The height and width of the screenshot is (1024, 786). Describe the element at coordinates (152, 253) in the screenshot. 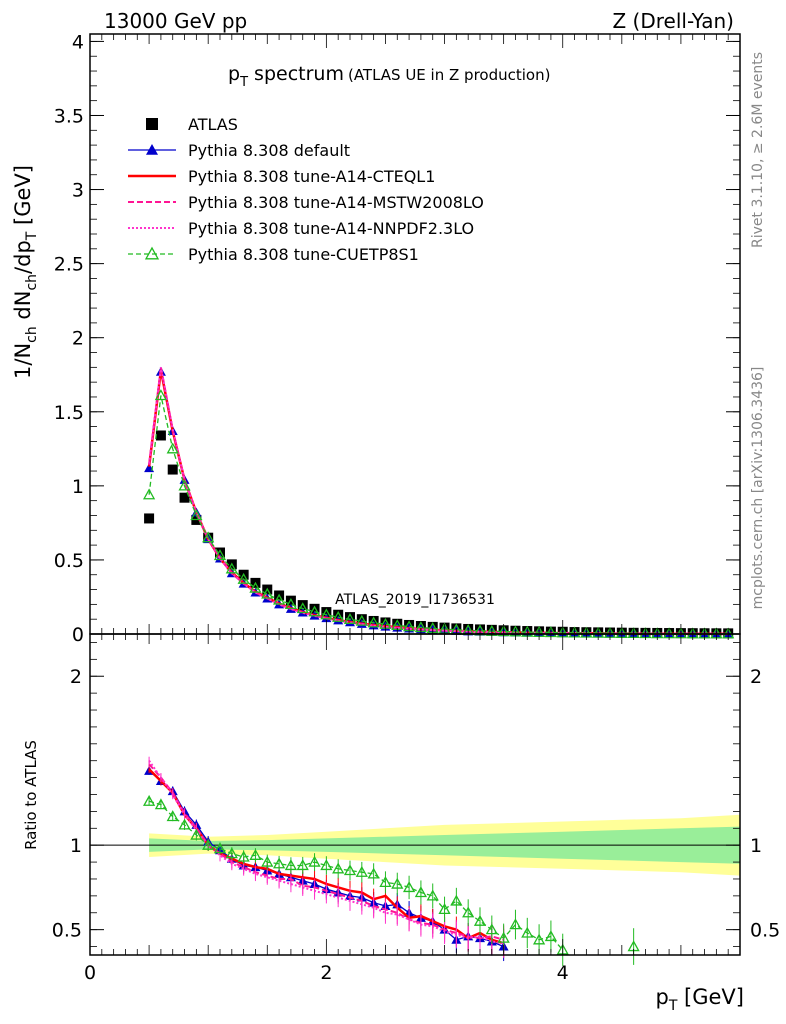

I see `legend-marker-cuetp8s1` at that location.